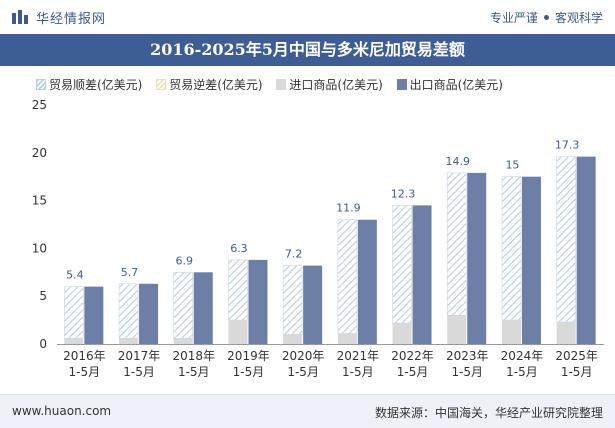 This screenshot has height=428, width=615. What do you see at coordinates (307, 50) in the screenshot?
I see `chart-title: 2016-2025年5月中国与多米尼加贸易差额` at bounding box center [307, 50].